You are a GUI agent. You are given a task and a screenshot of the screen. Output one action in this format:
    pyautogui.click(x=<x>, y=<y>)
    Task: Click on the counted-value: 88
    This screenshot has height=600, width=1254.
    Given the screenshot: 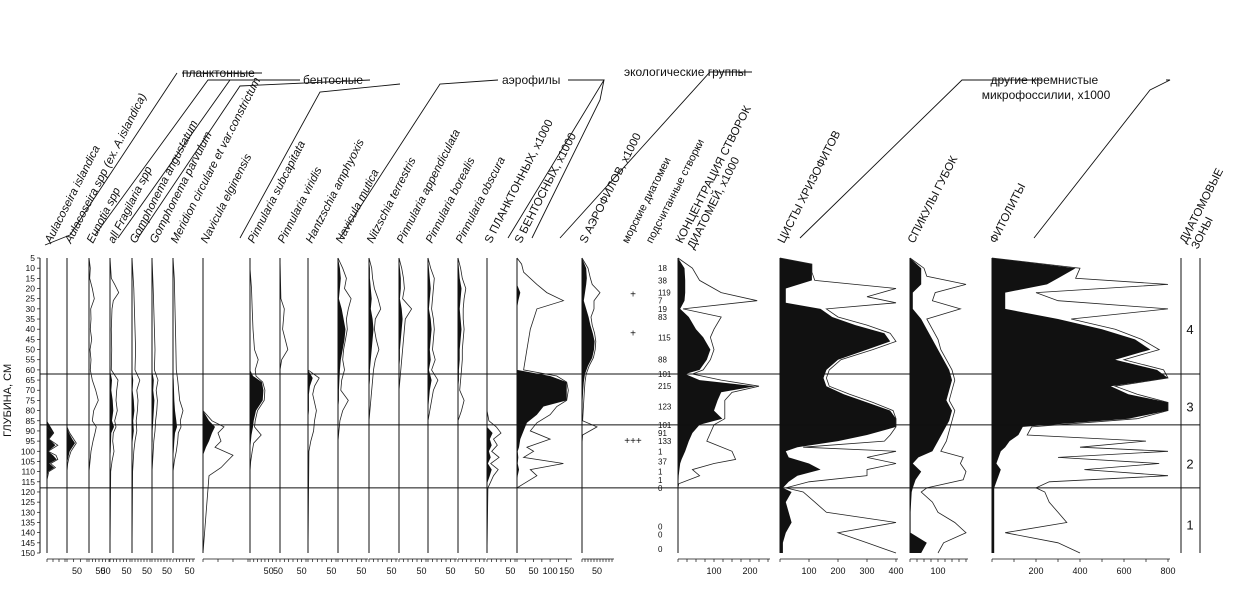 What is the action you would take?
    pyautogui.click(x=662, y=360)
    